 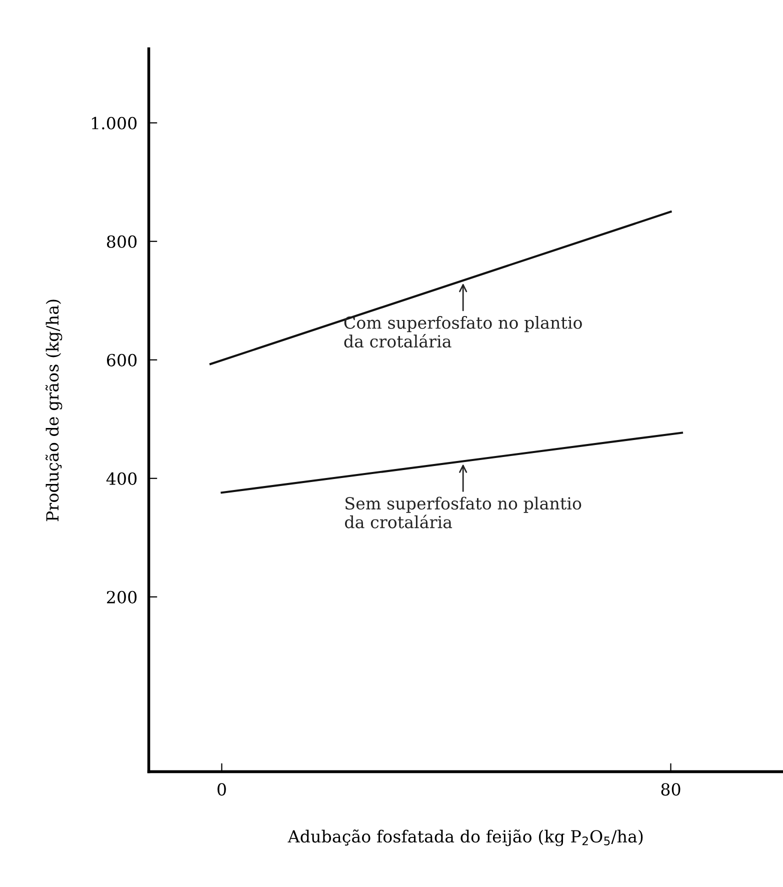 What do you see at coordinates (121, 478) in the screenshot?
I see `y-tick-label: 400` at bounding box center [121, 478].